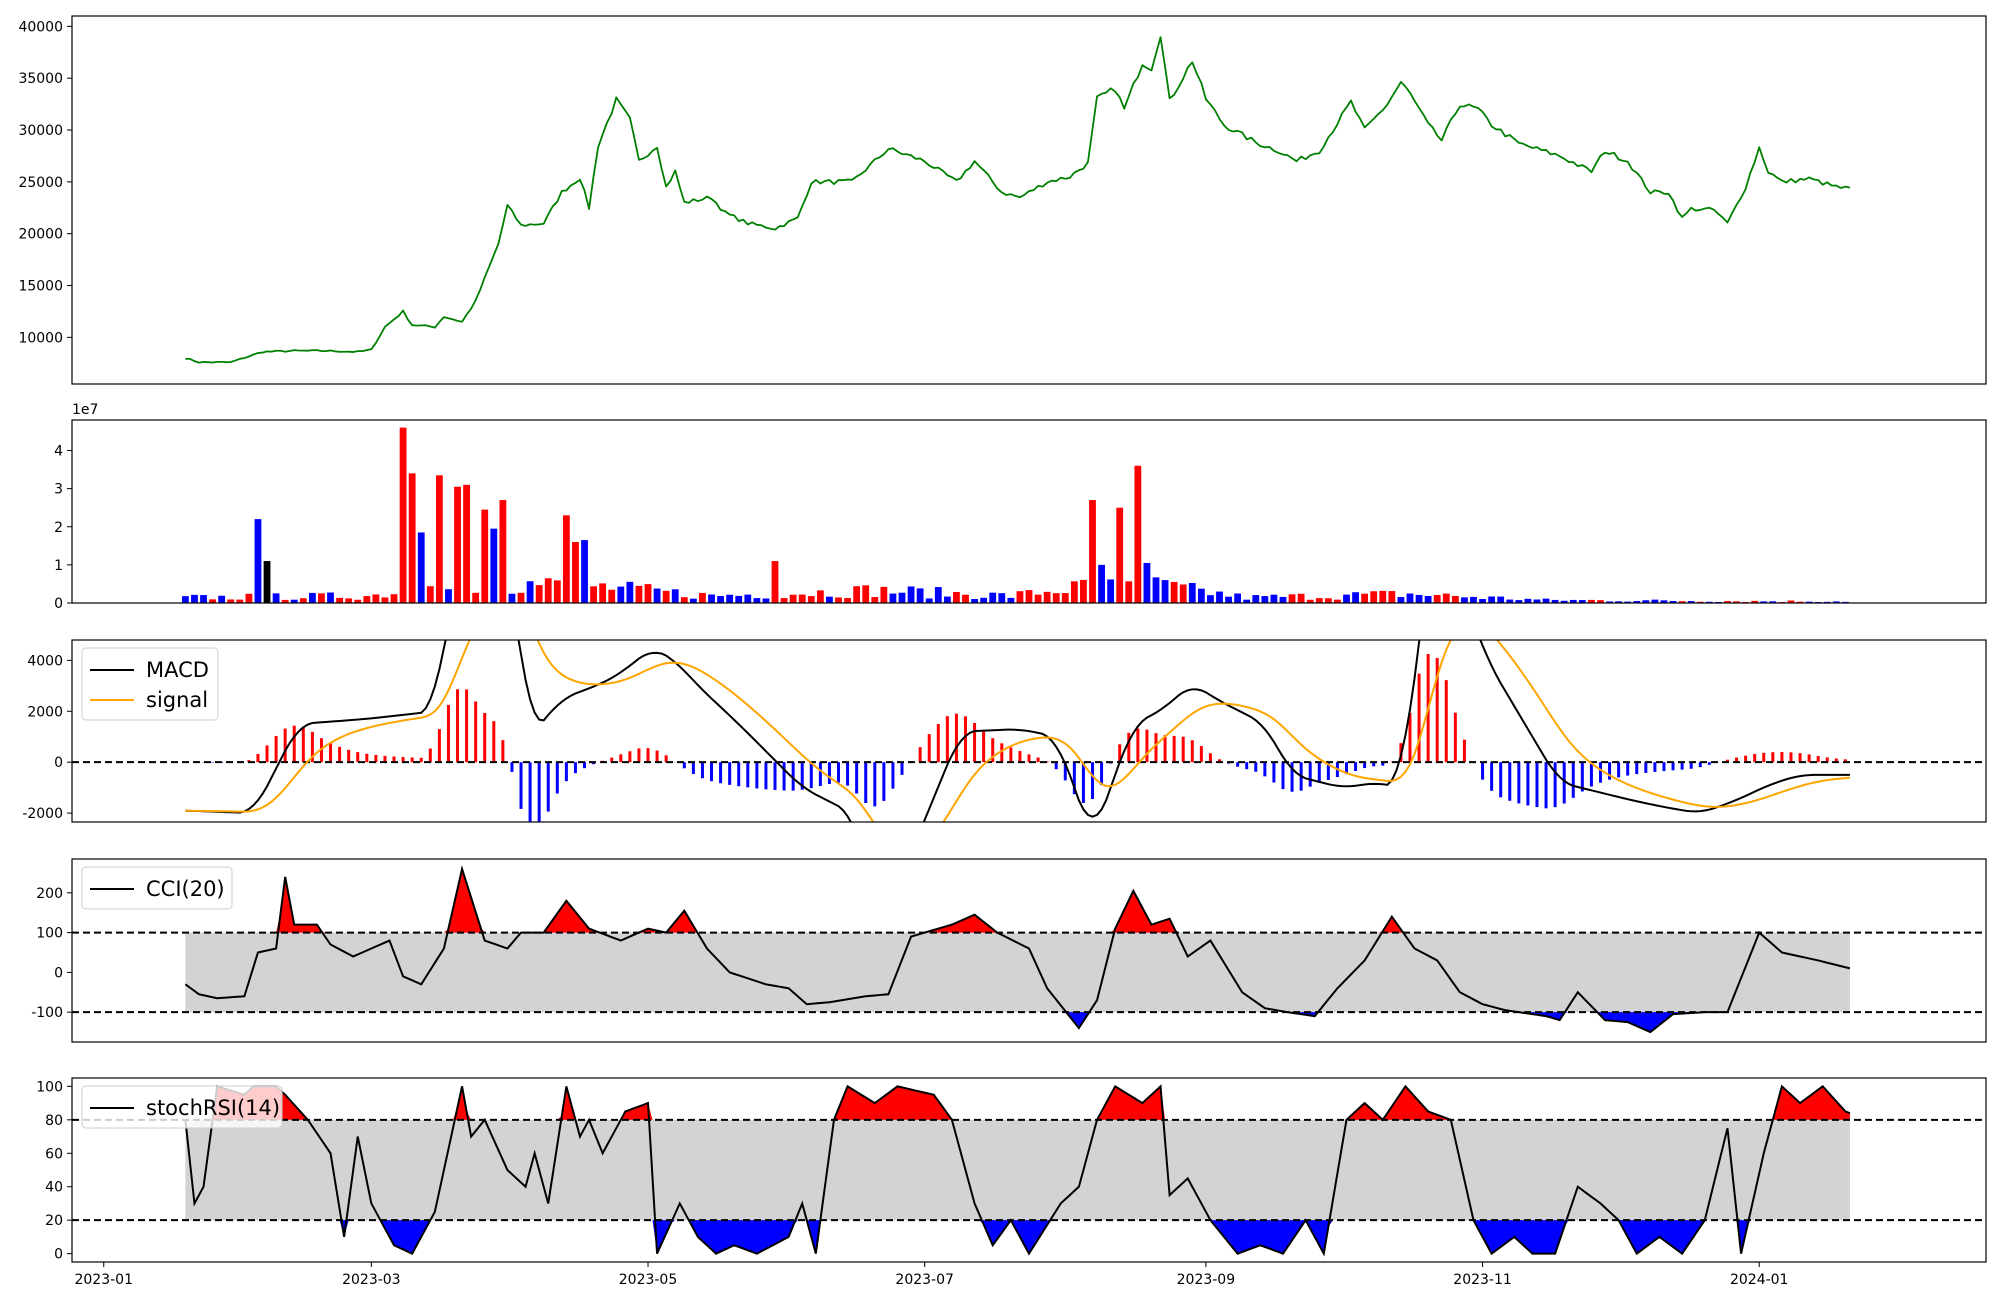 The image size is (2000, 1304). What do you see at coordinates (371, 1280) in the screenshot?
I see `x-tick-label: 2023-03` at bounding box center [371, 1280].